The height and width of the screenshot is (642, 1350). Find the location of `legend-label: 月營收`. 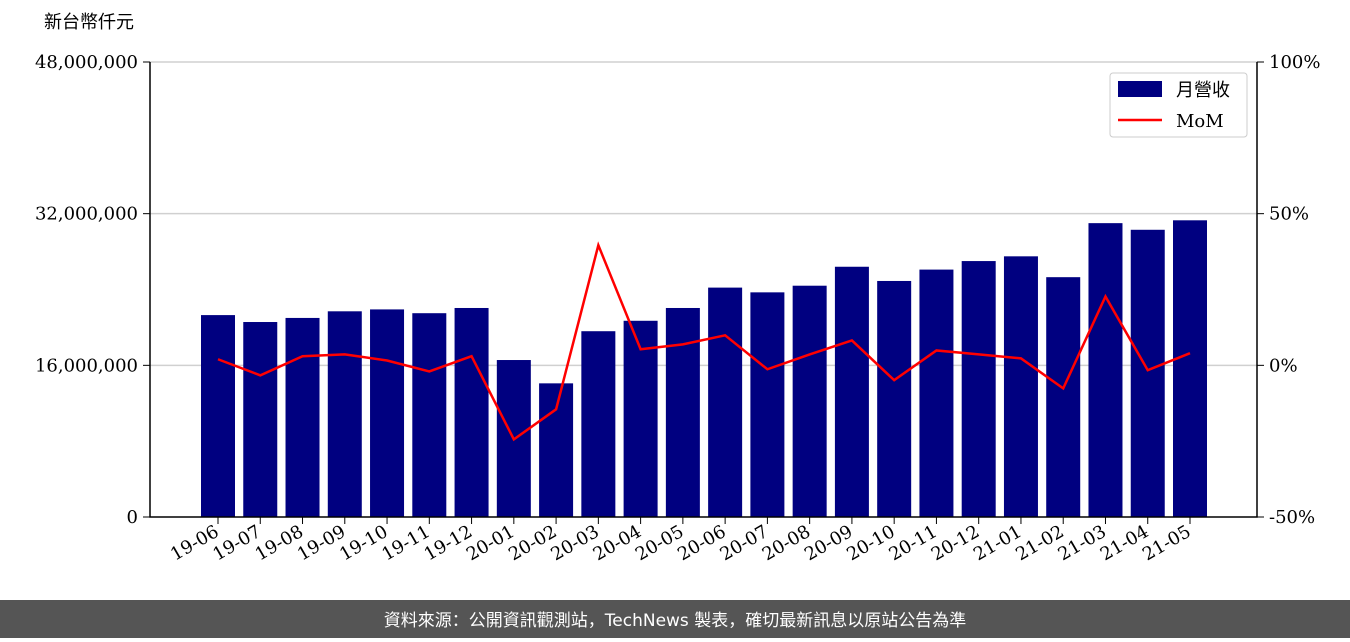

legend-label: 月營收 is located at coordinates (1203, 90).